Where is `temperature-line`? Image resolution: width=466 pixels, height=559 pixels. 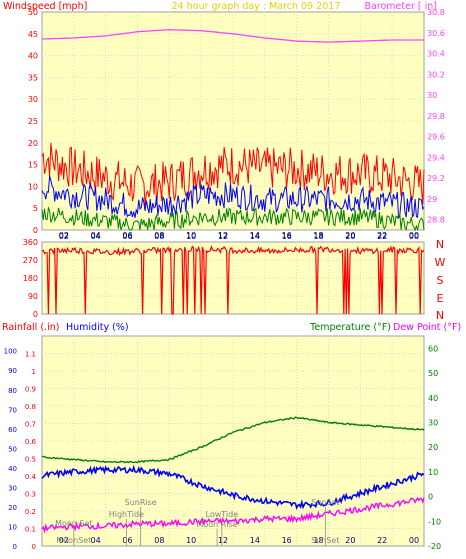 temperature-line is located at coordinates (233, 440).